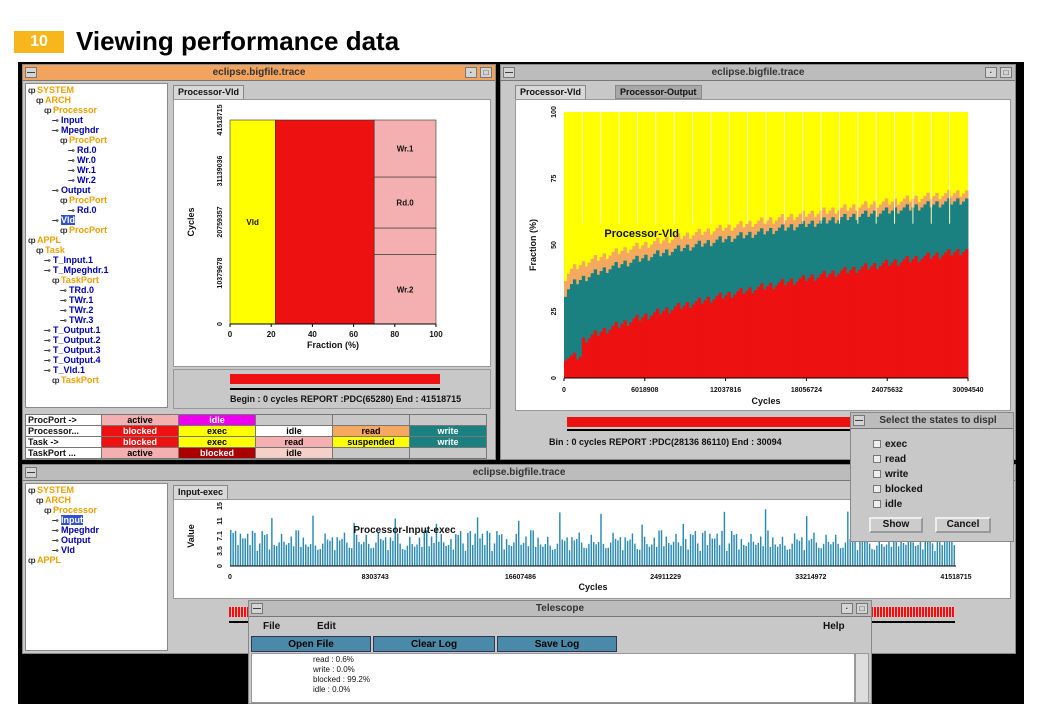  What do you see at coordinates (88, 140) in the screenshot?
I see `tree-node-label: ProcPort` at bounding box center [88, 140].